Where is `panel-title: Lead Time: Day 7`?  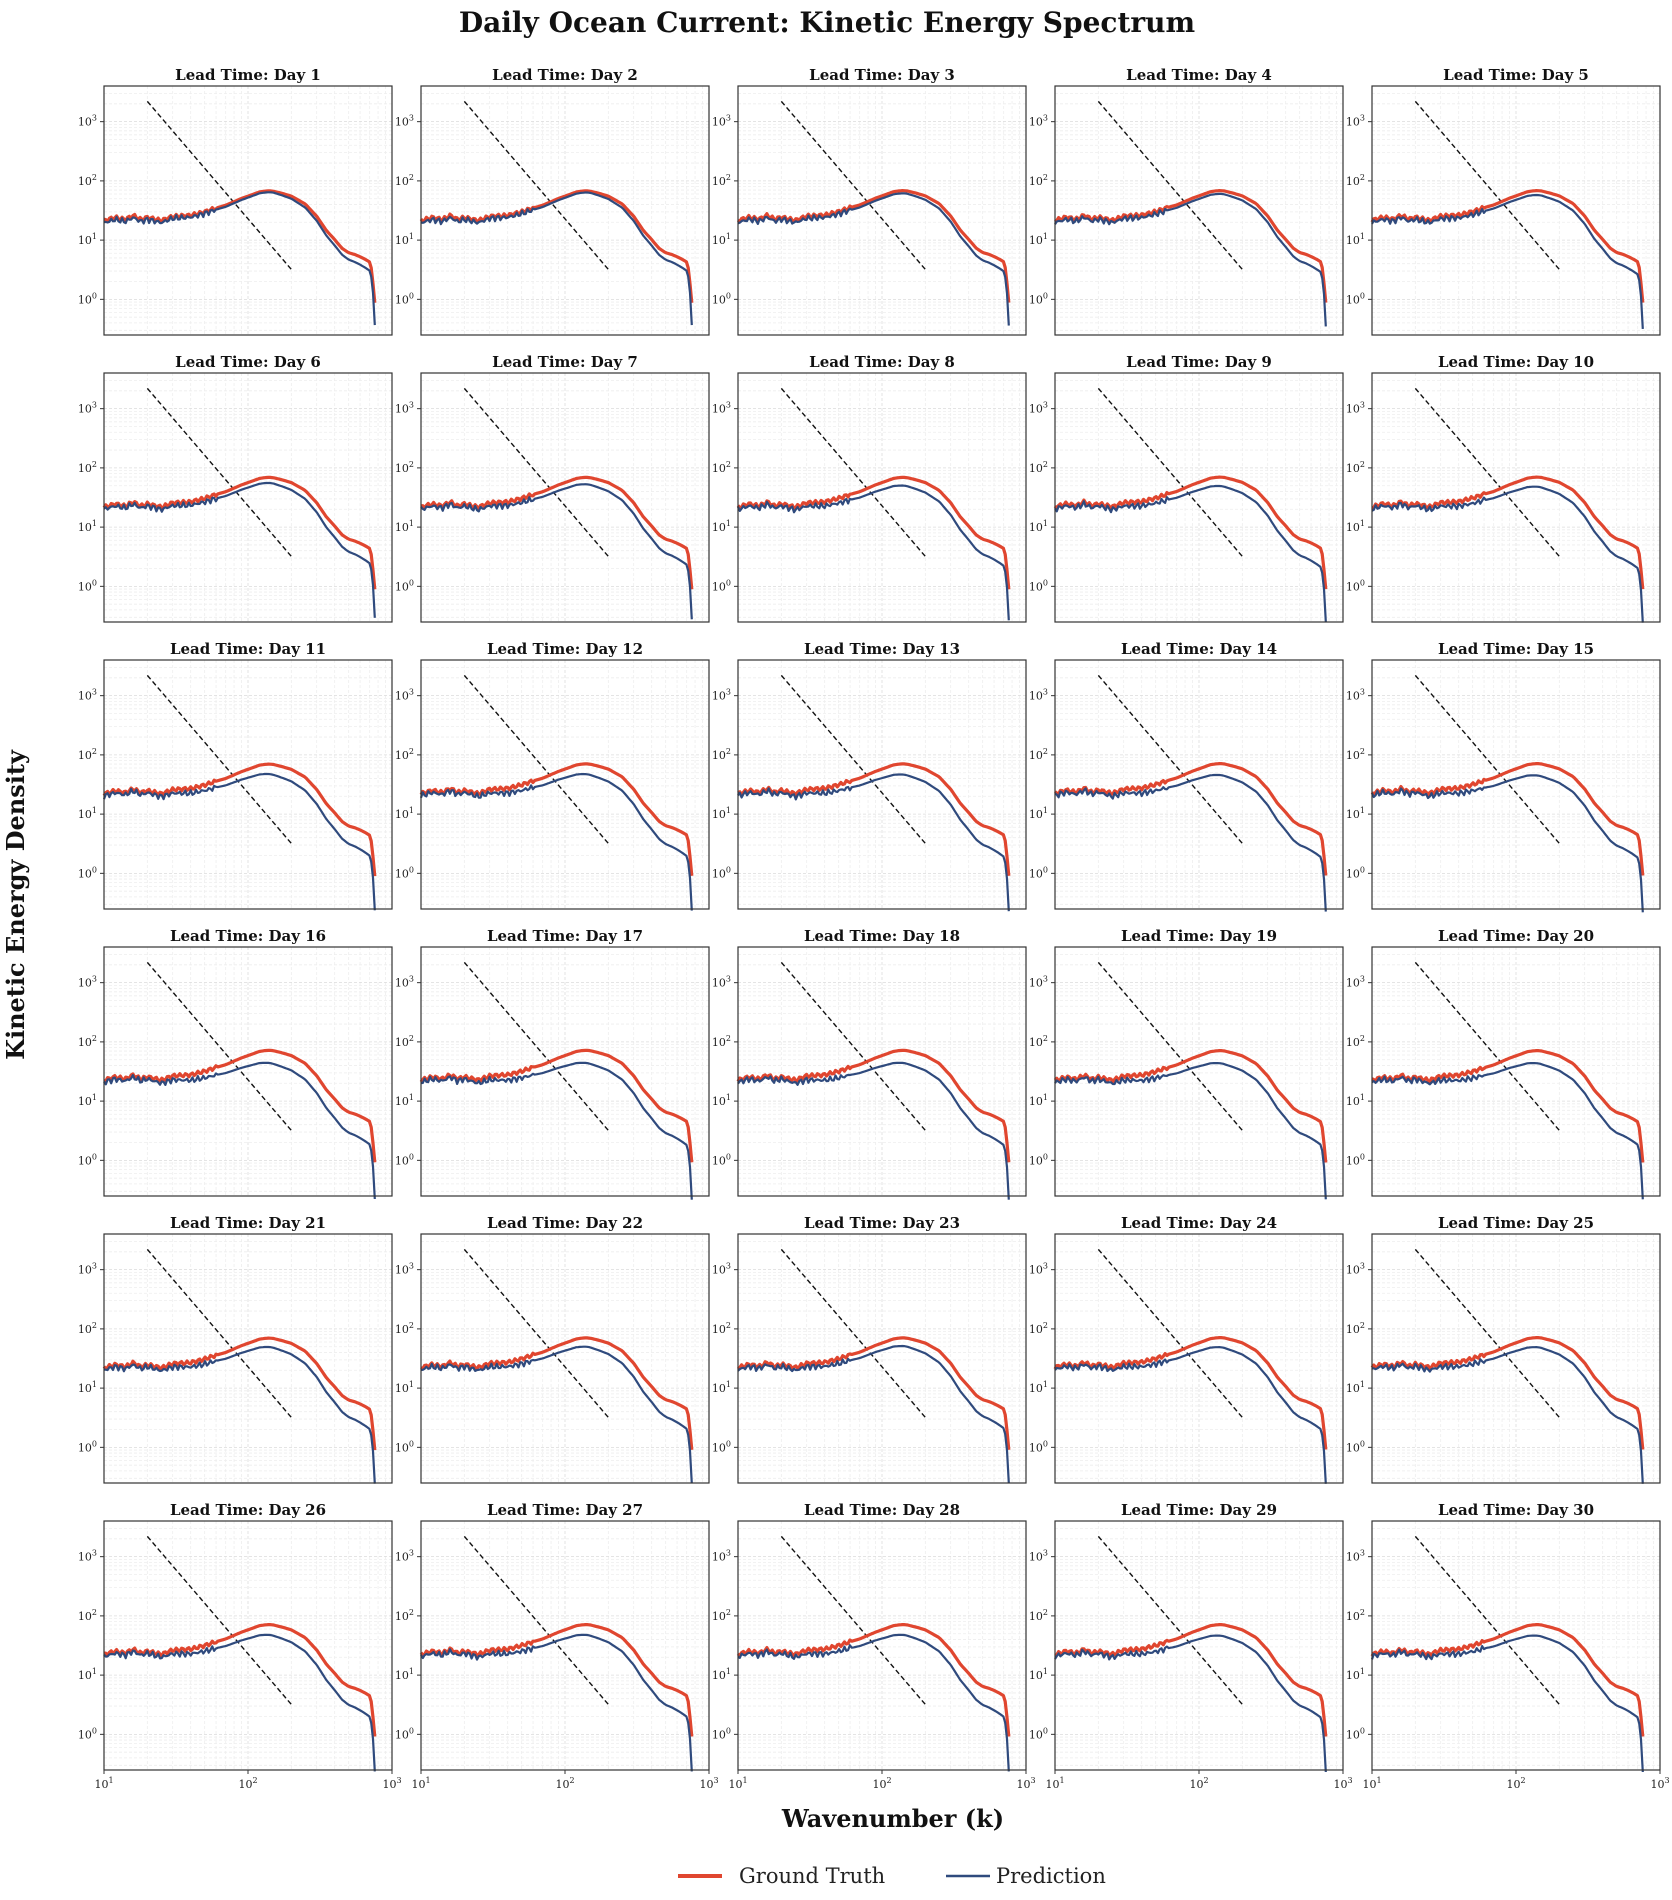
panel-title: Lead Time: Day 7 is located at coordinates (565, 362).